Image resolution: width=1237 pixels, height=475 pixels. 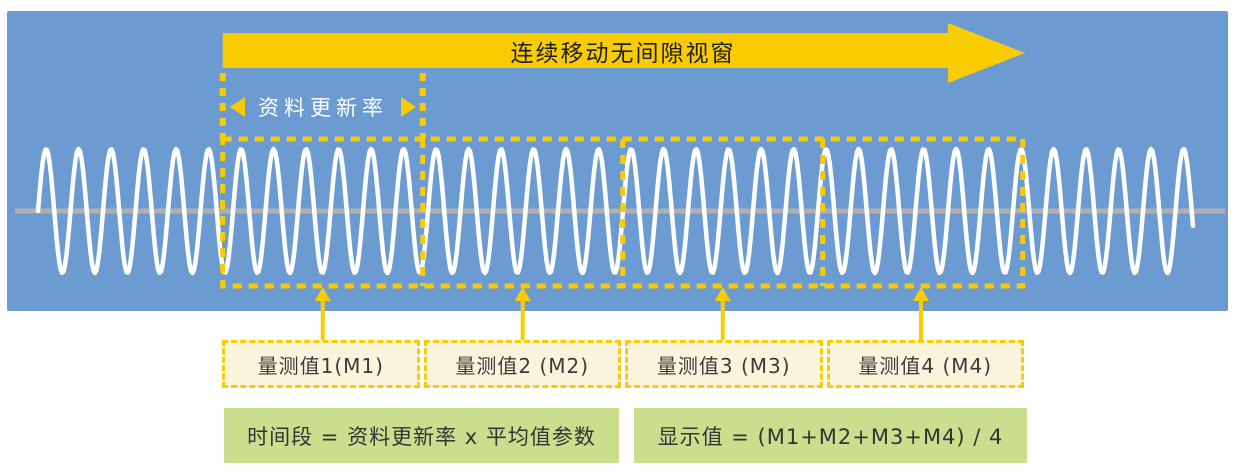 What do you see at coordinates (408, 107) in the screenshot?
I see `right-arrow-icon` at bounding box center [408, 107].